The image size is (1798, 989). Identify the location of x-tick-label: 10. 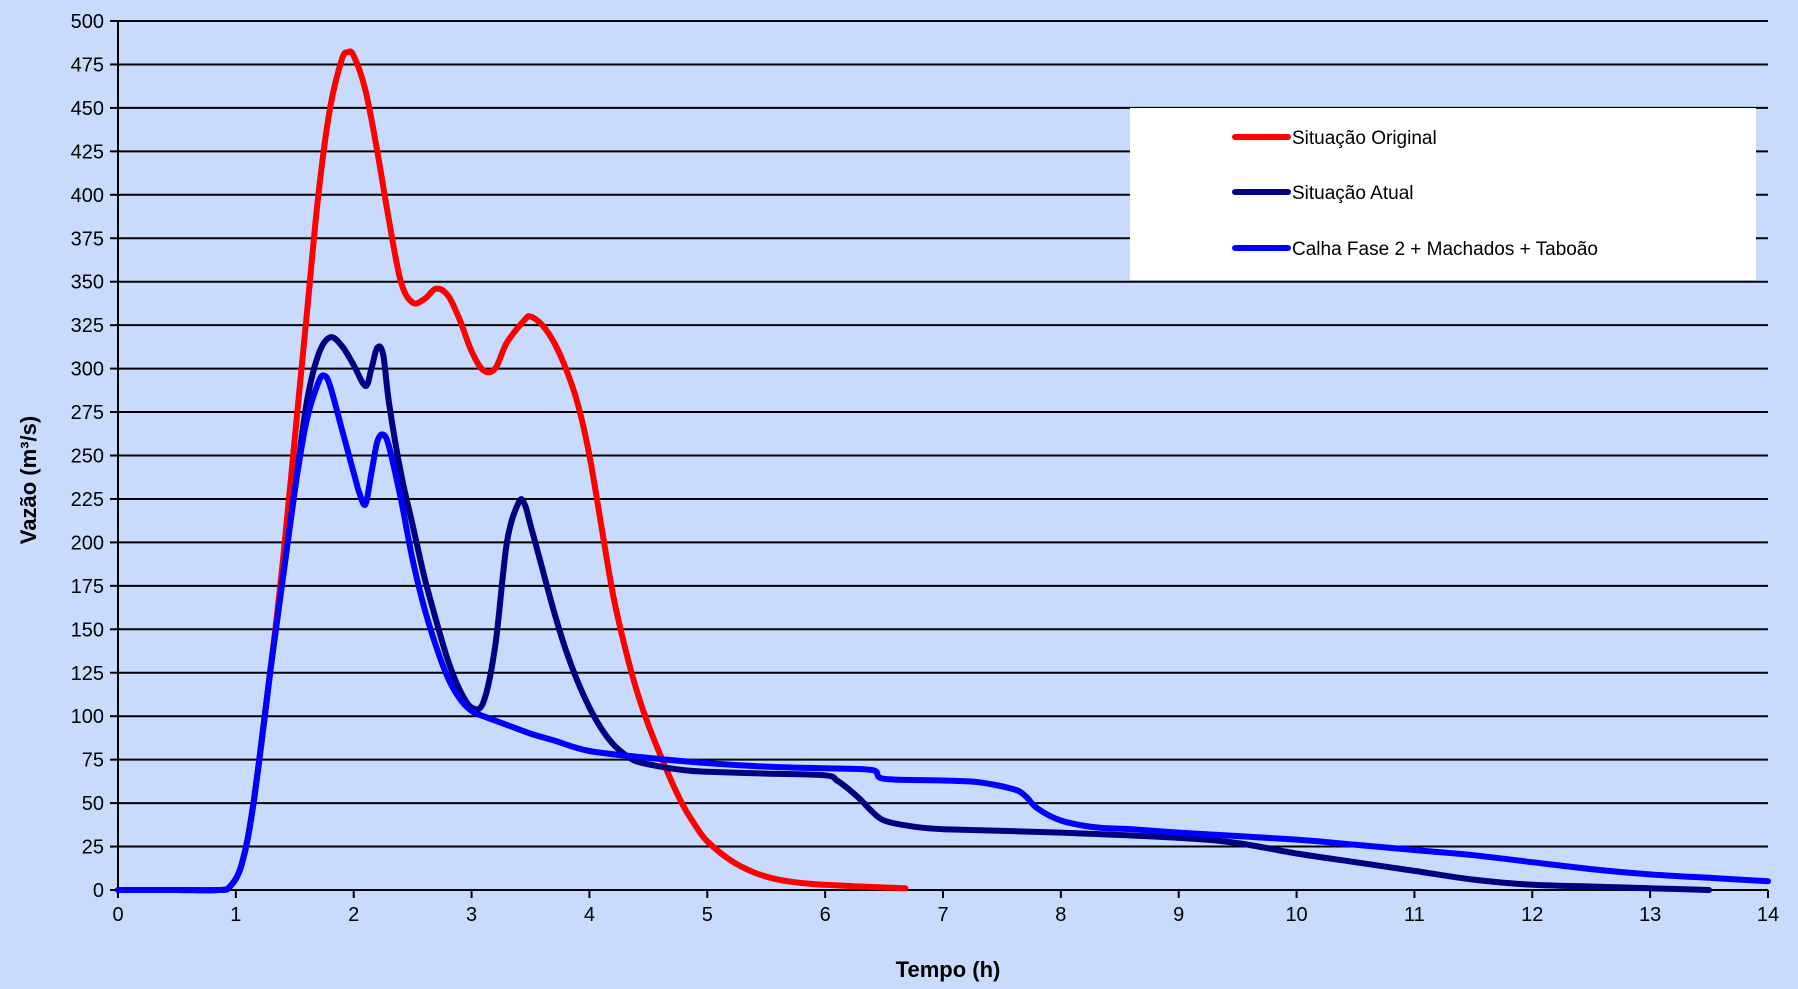
(1296, 915).